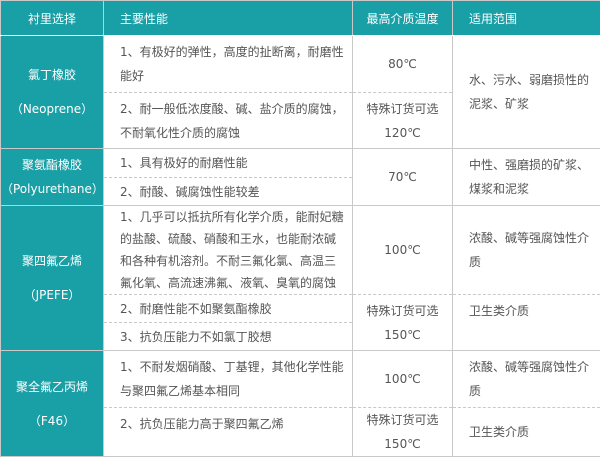  What do you see at coordinates (403, 64) in the screenshot?
I see `max-temp: 80℃` at bounding box center [403, 64].